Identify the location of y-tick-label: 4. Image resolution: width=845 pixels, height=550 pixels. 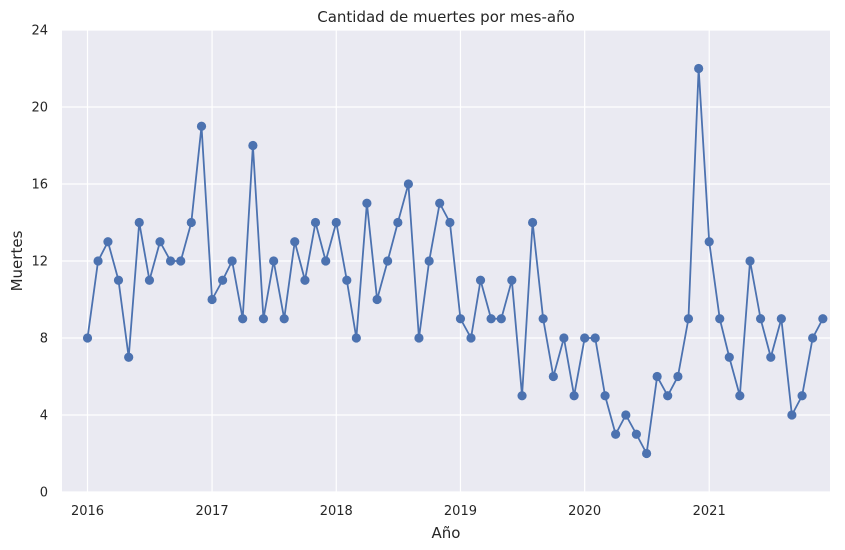
(44, 416).